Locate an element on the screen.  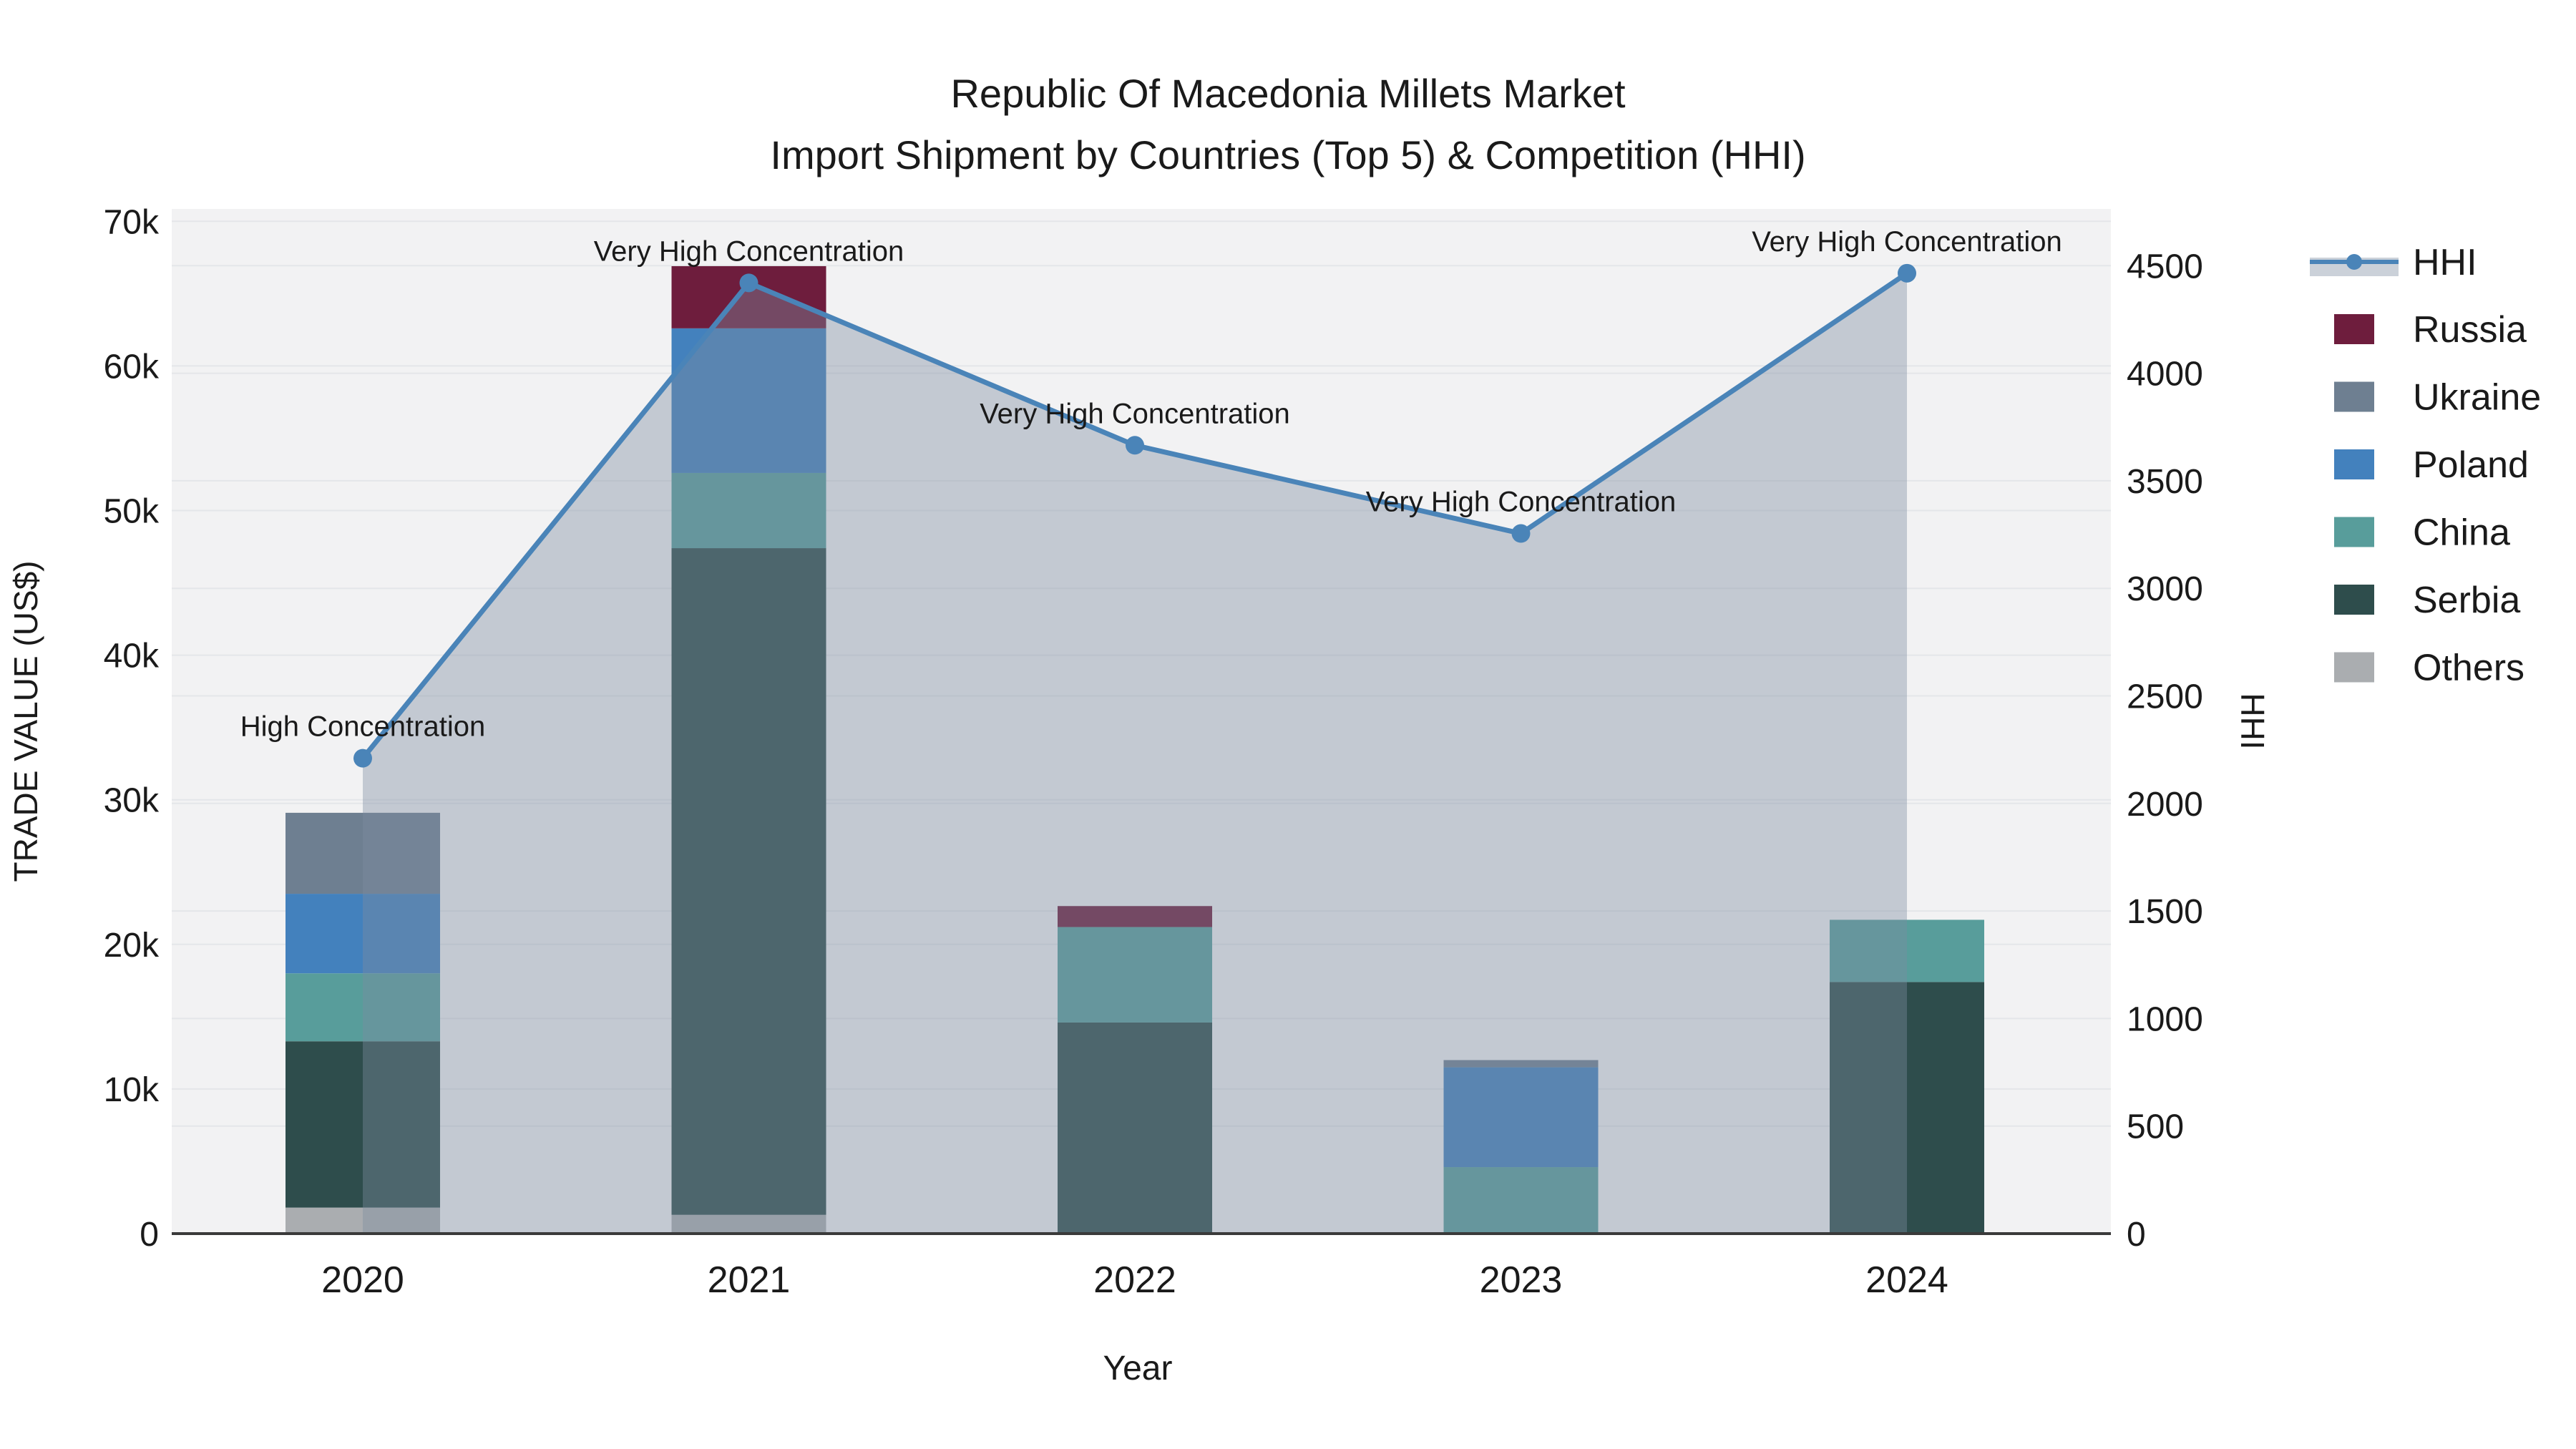
legend: HHI Russia Ukraine Poland China Serbia Others is located at coordinates (2425, 465).